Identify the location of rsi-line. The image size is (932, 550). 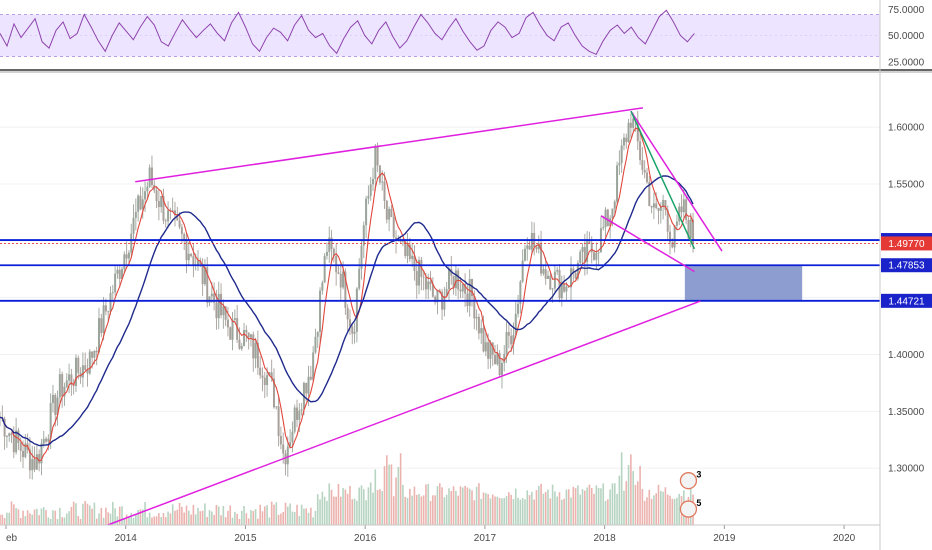
(347, 32).